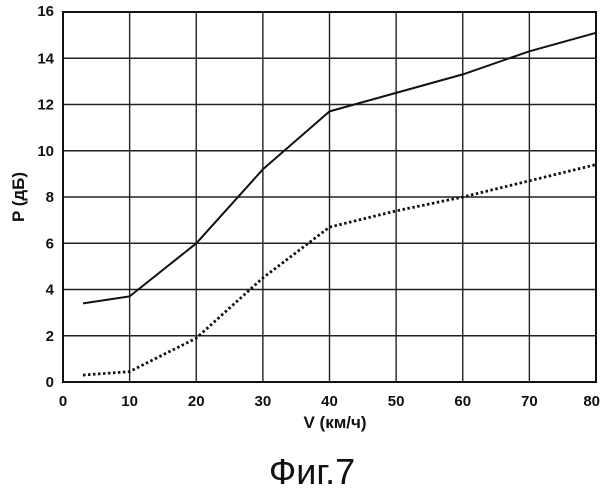 The image size is (605, 500). I want to click on y-tick-label: 2, so click(50, 336).